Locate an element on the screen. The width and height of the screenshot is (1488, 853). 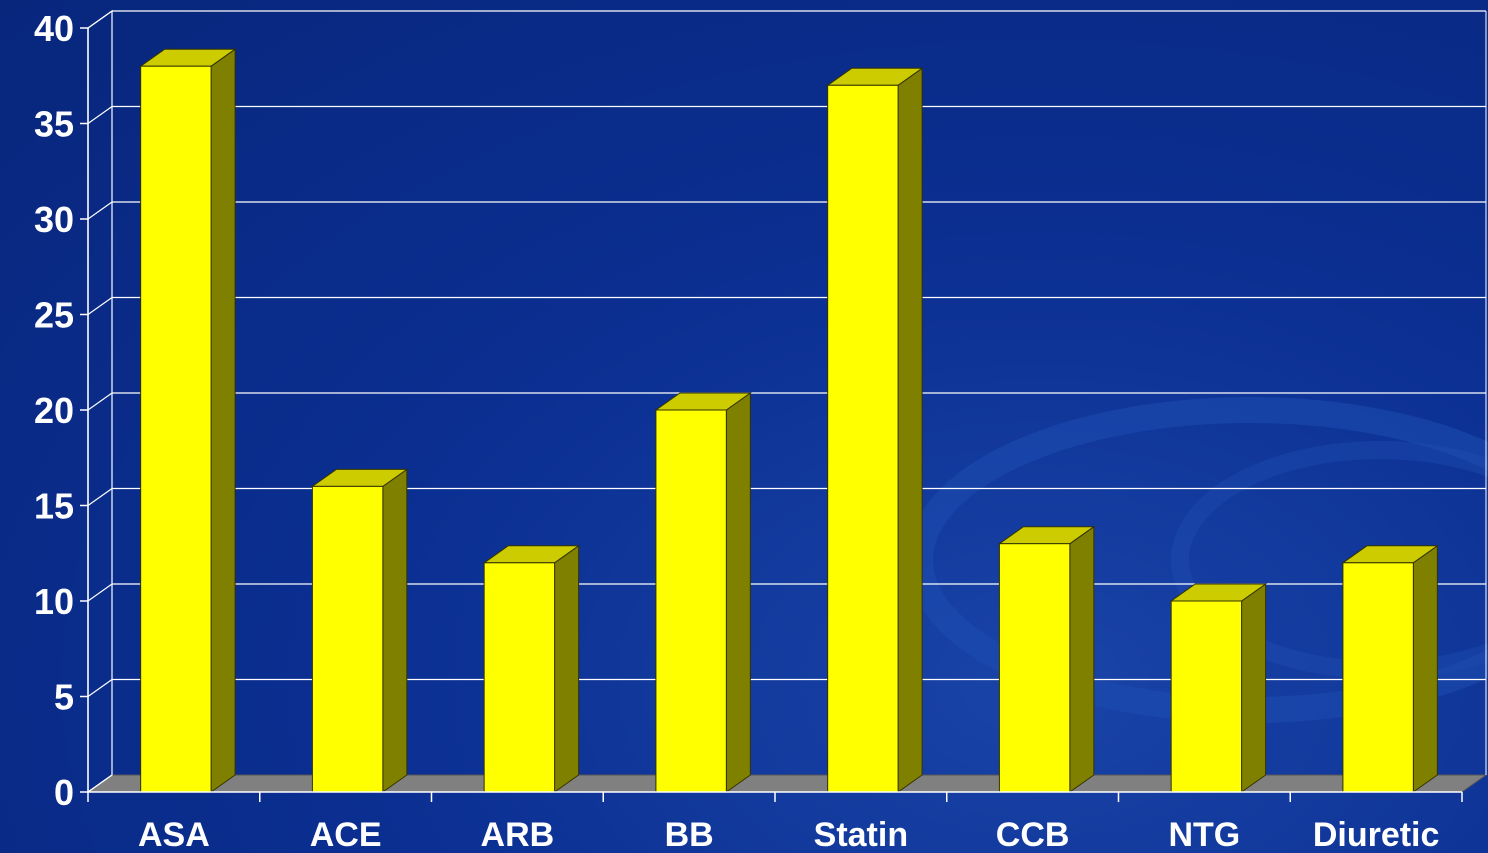
x-tick-label: BB is located at coordinates (689, 834).